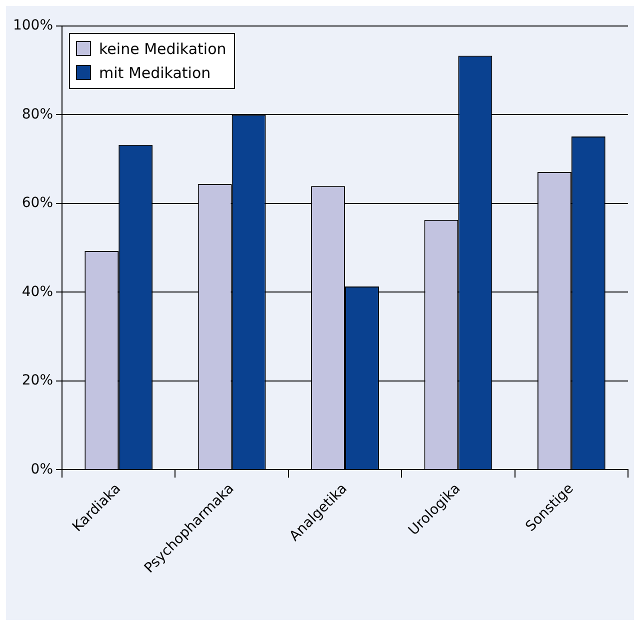 This screenshot has height=626, width=640. Describe the element at coordinates (155, 73) in the screenshot. I see `legend-label: mit Medikation` at that location.